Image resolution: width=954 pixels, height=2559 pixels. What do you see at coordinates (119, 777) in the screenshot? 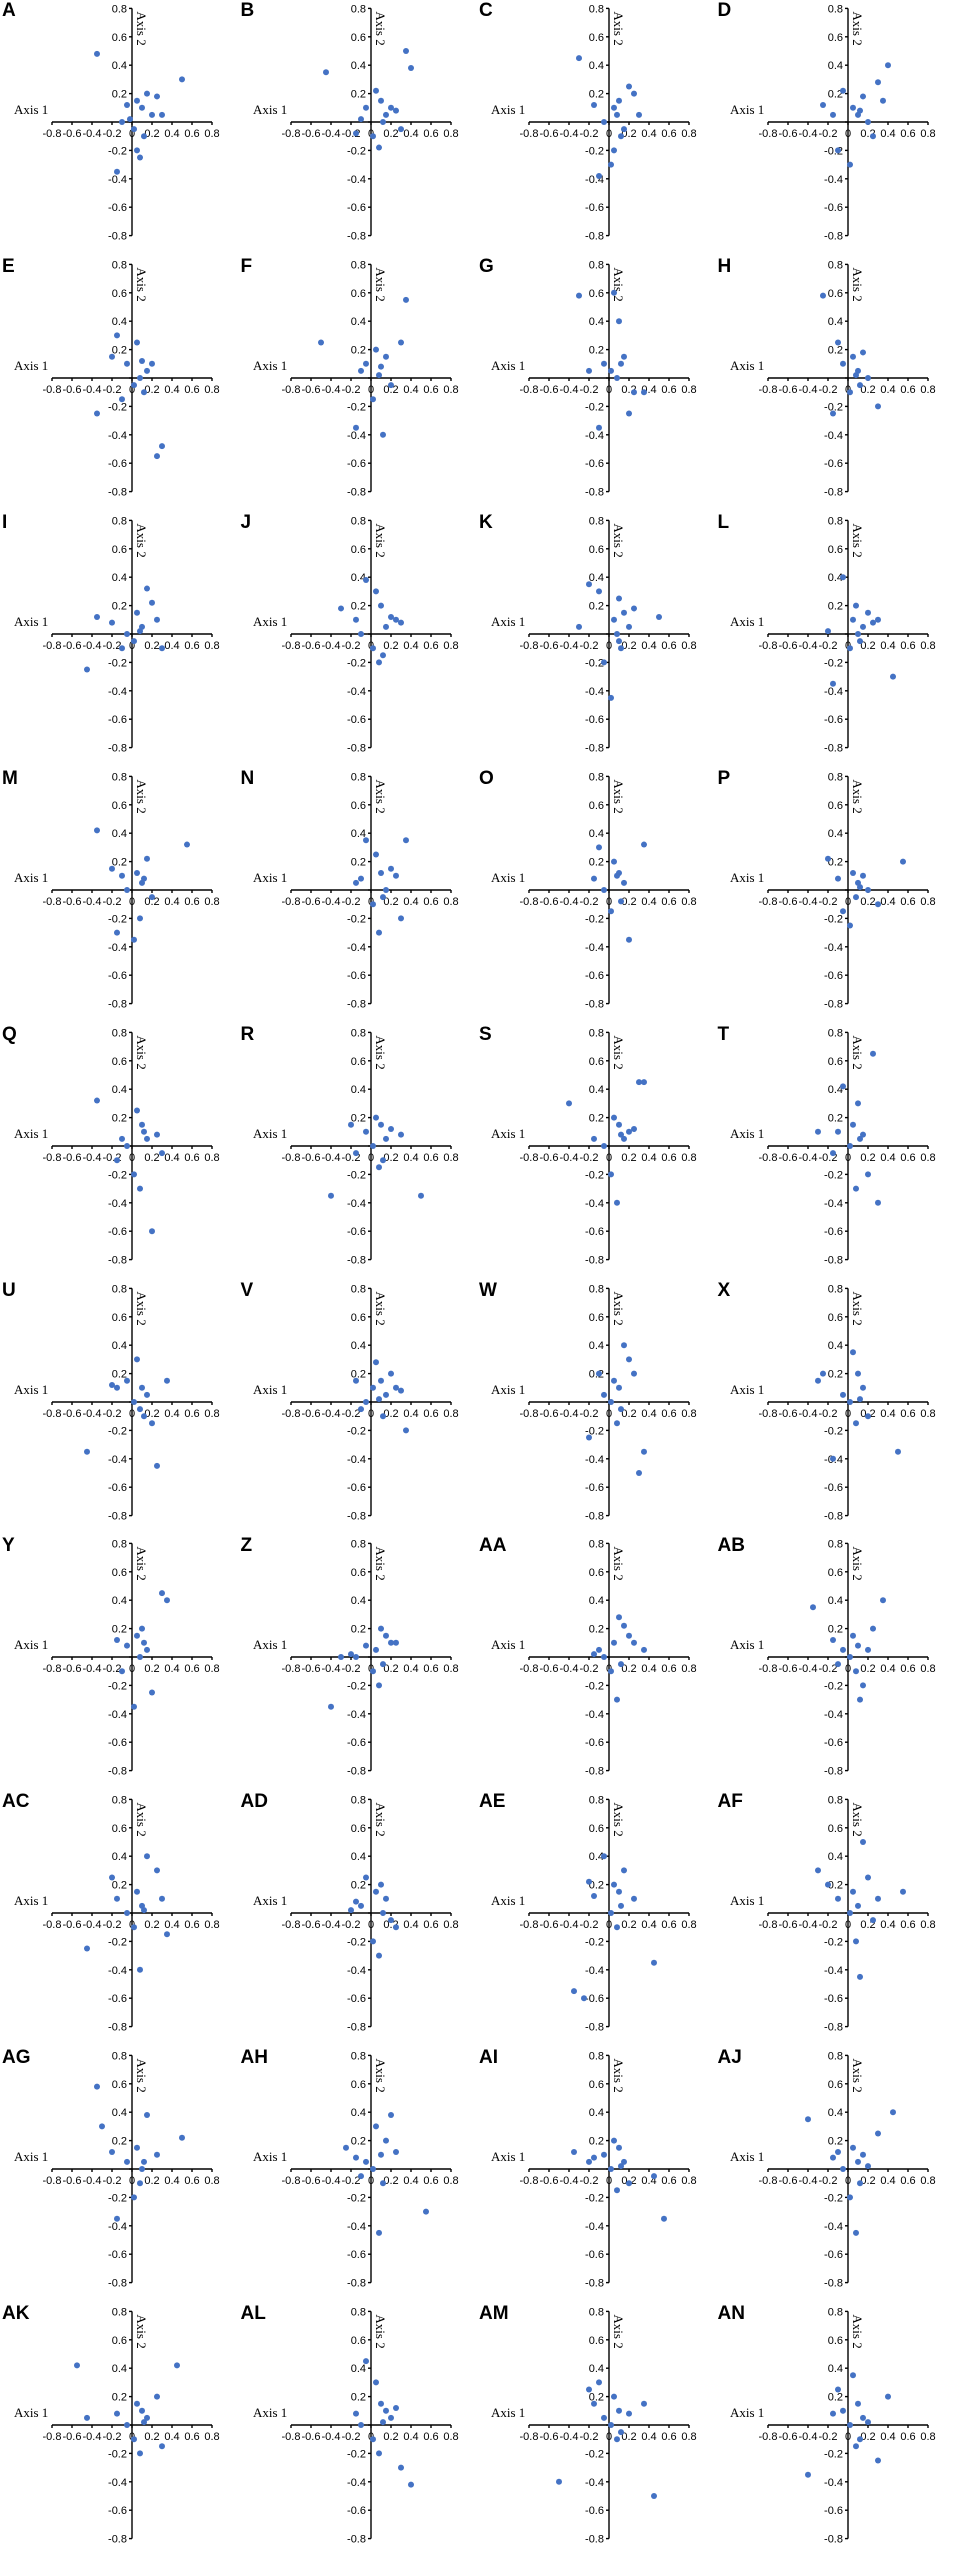
I see `y-tick-label: 0.8` at bounding box center [119, 777].